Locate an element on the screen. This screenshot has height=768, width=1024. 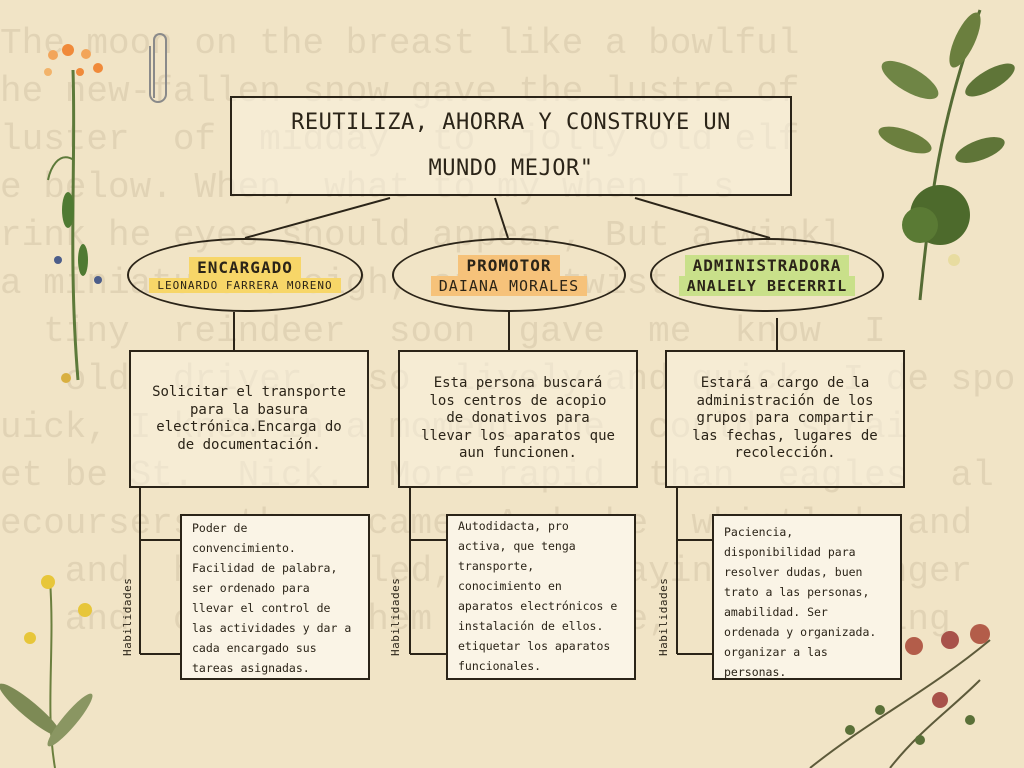
role-title: ADMINISTRADORA is located at coordinates (767, 265).